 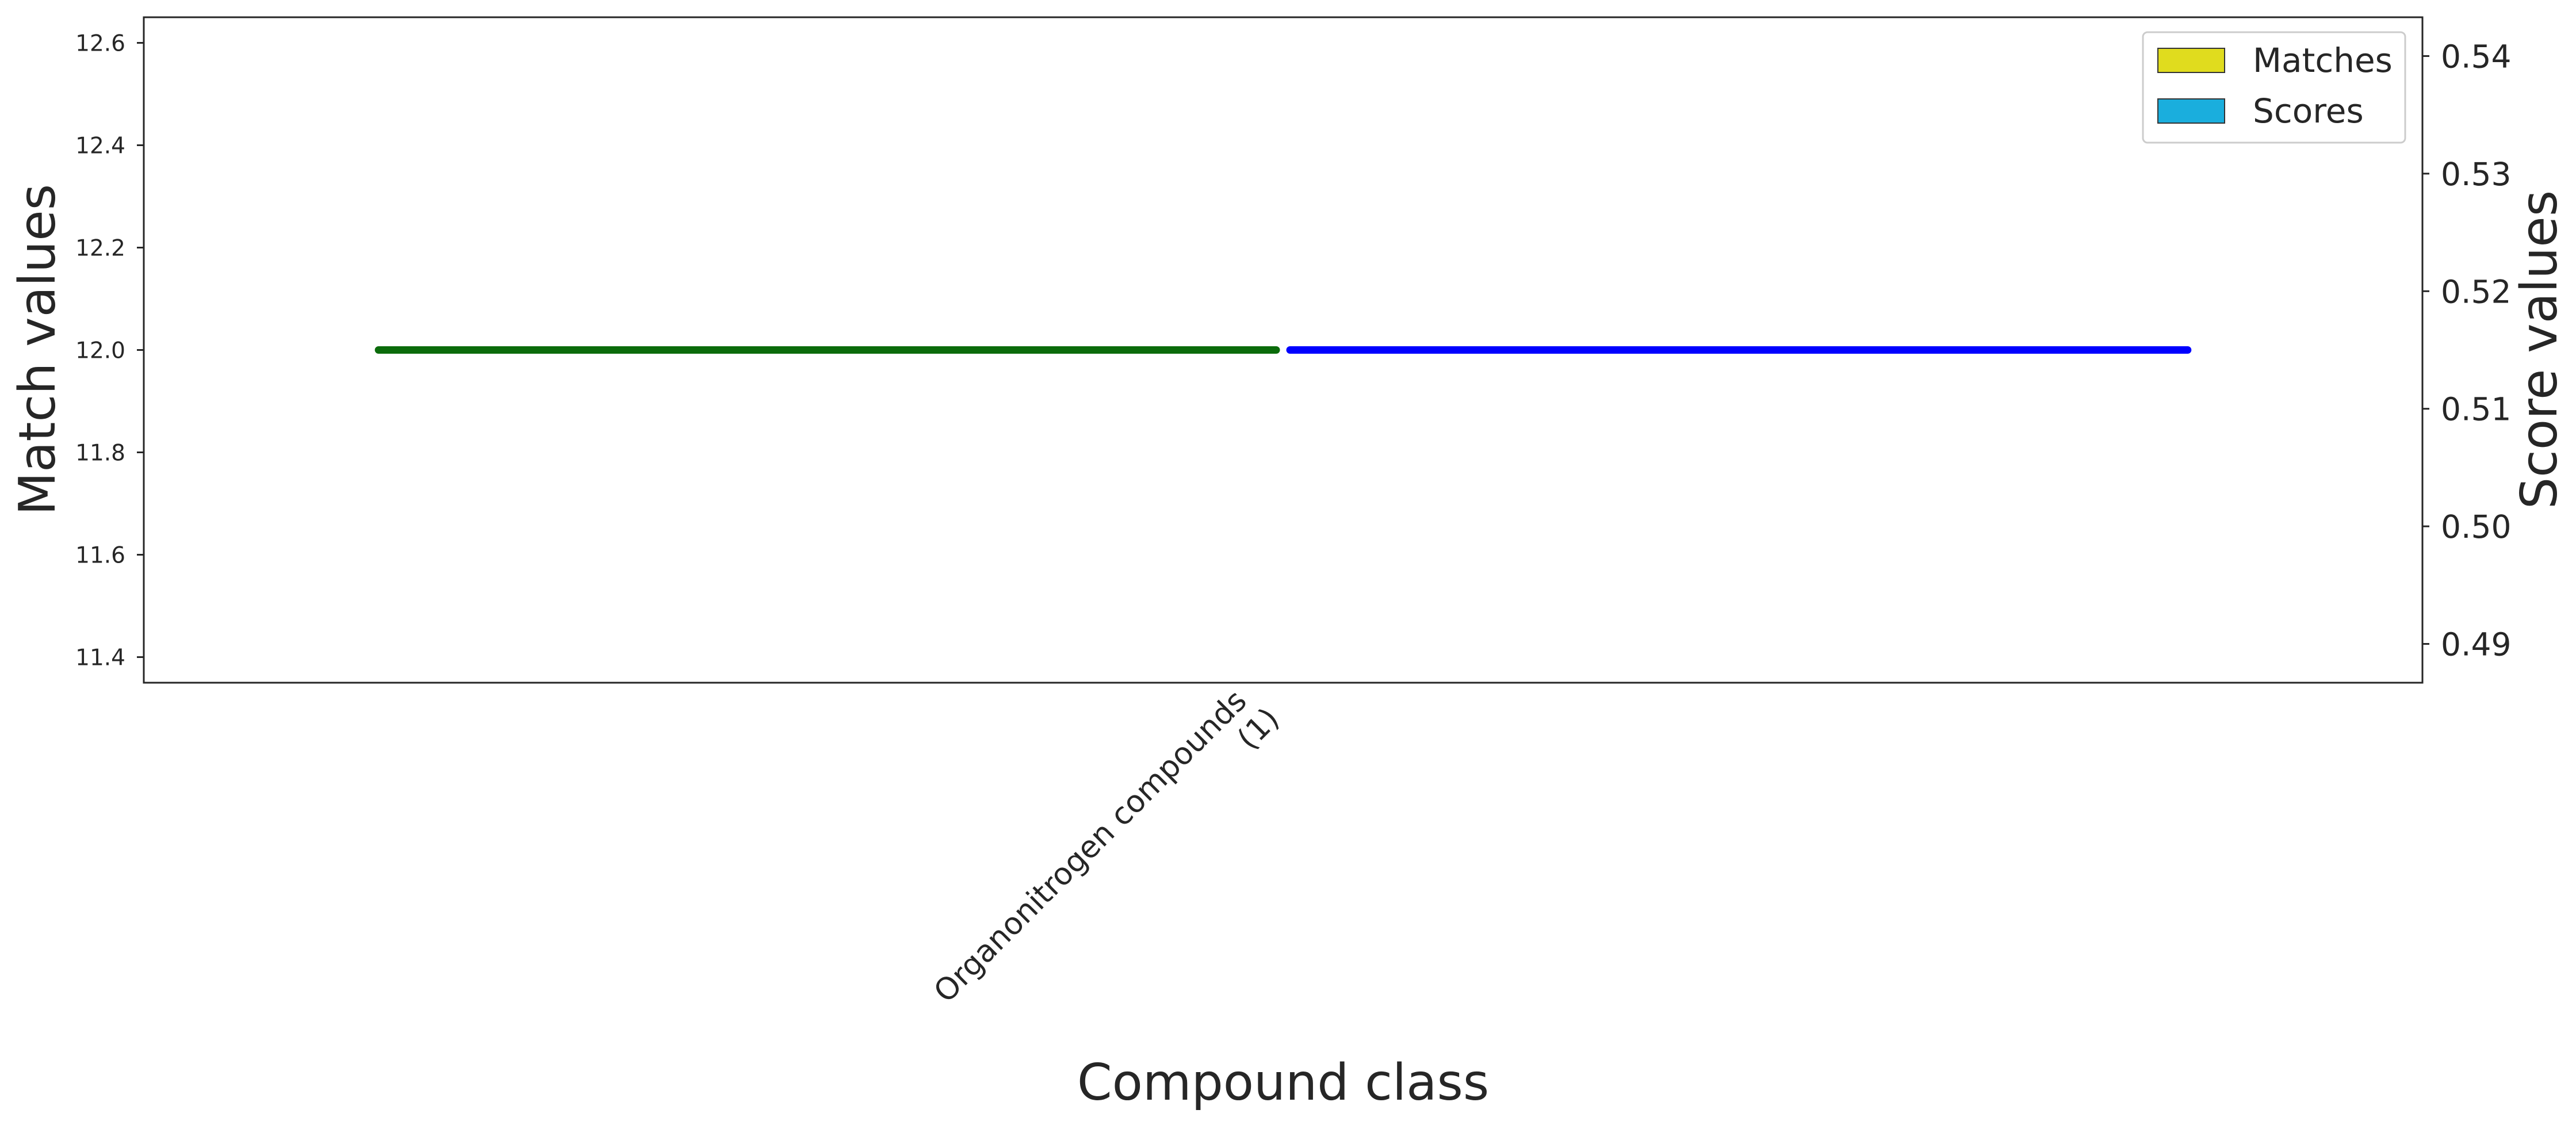 What do you see at coordinates (2476, 174) in the screenshot?
I see `right-tick-label: 0.53` at bounding box center [2476, 174].